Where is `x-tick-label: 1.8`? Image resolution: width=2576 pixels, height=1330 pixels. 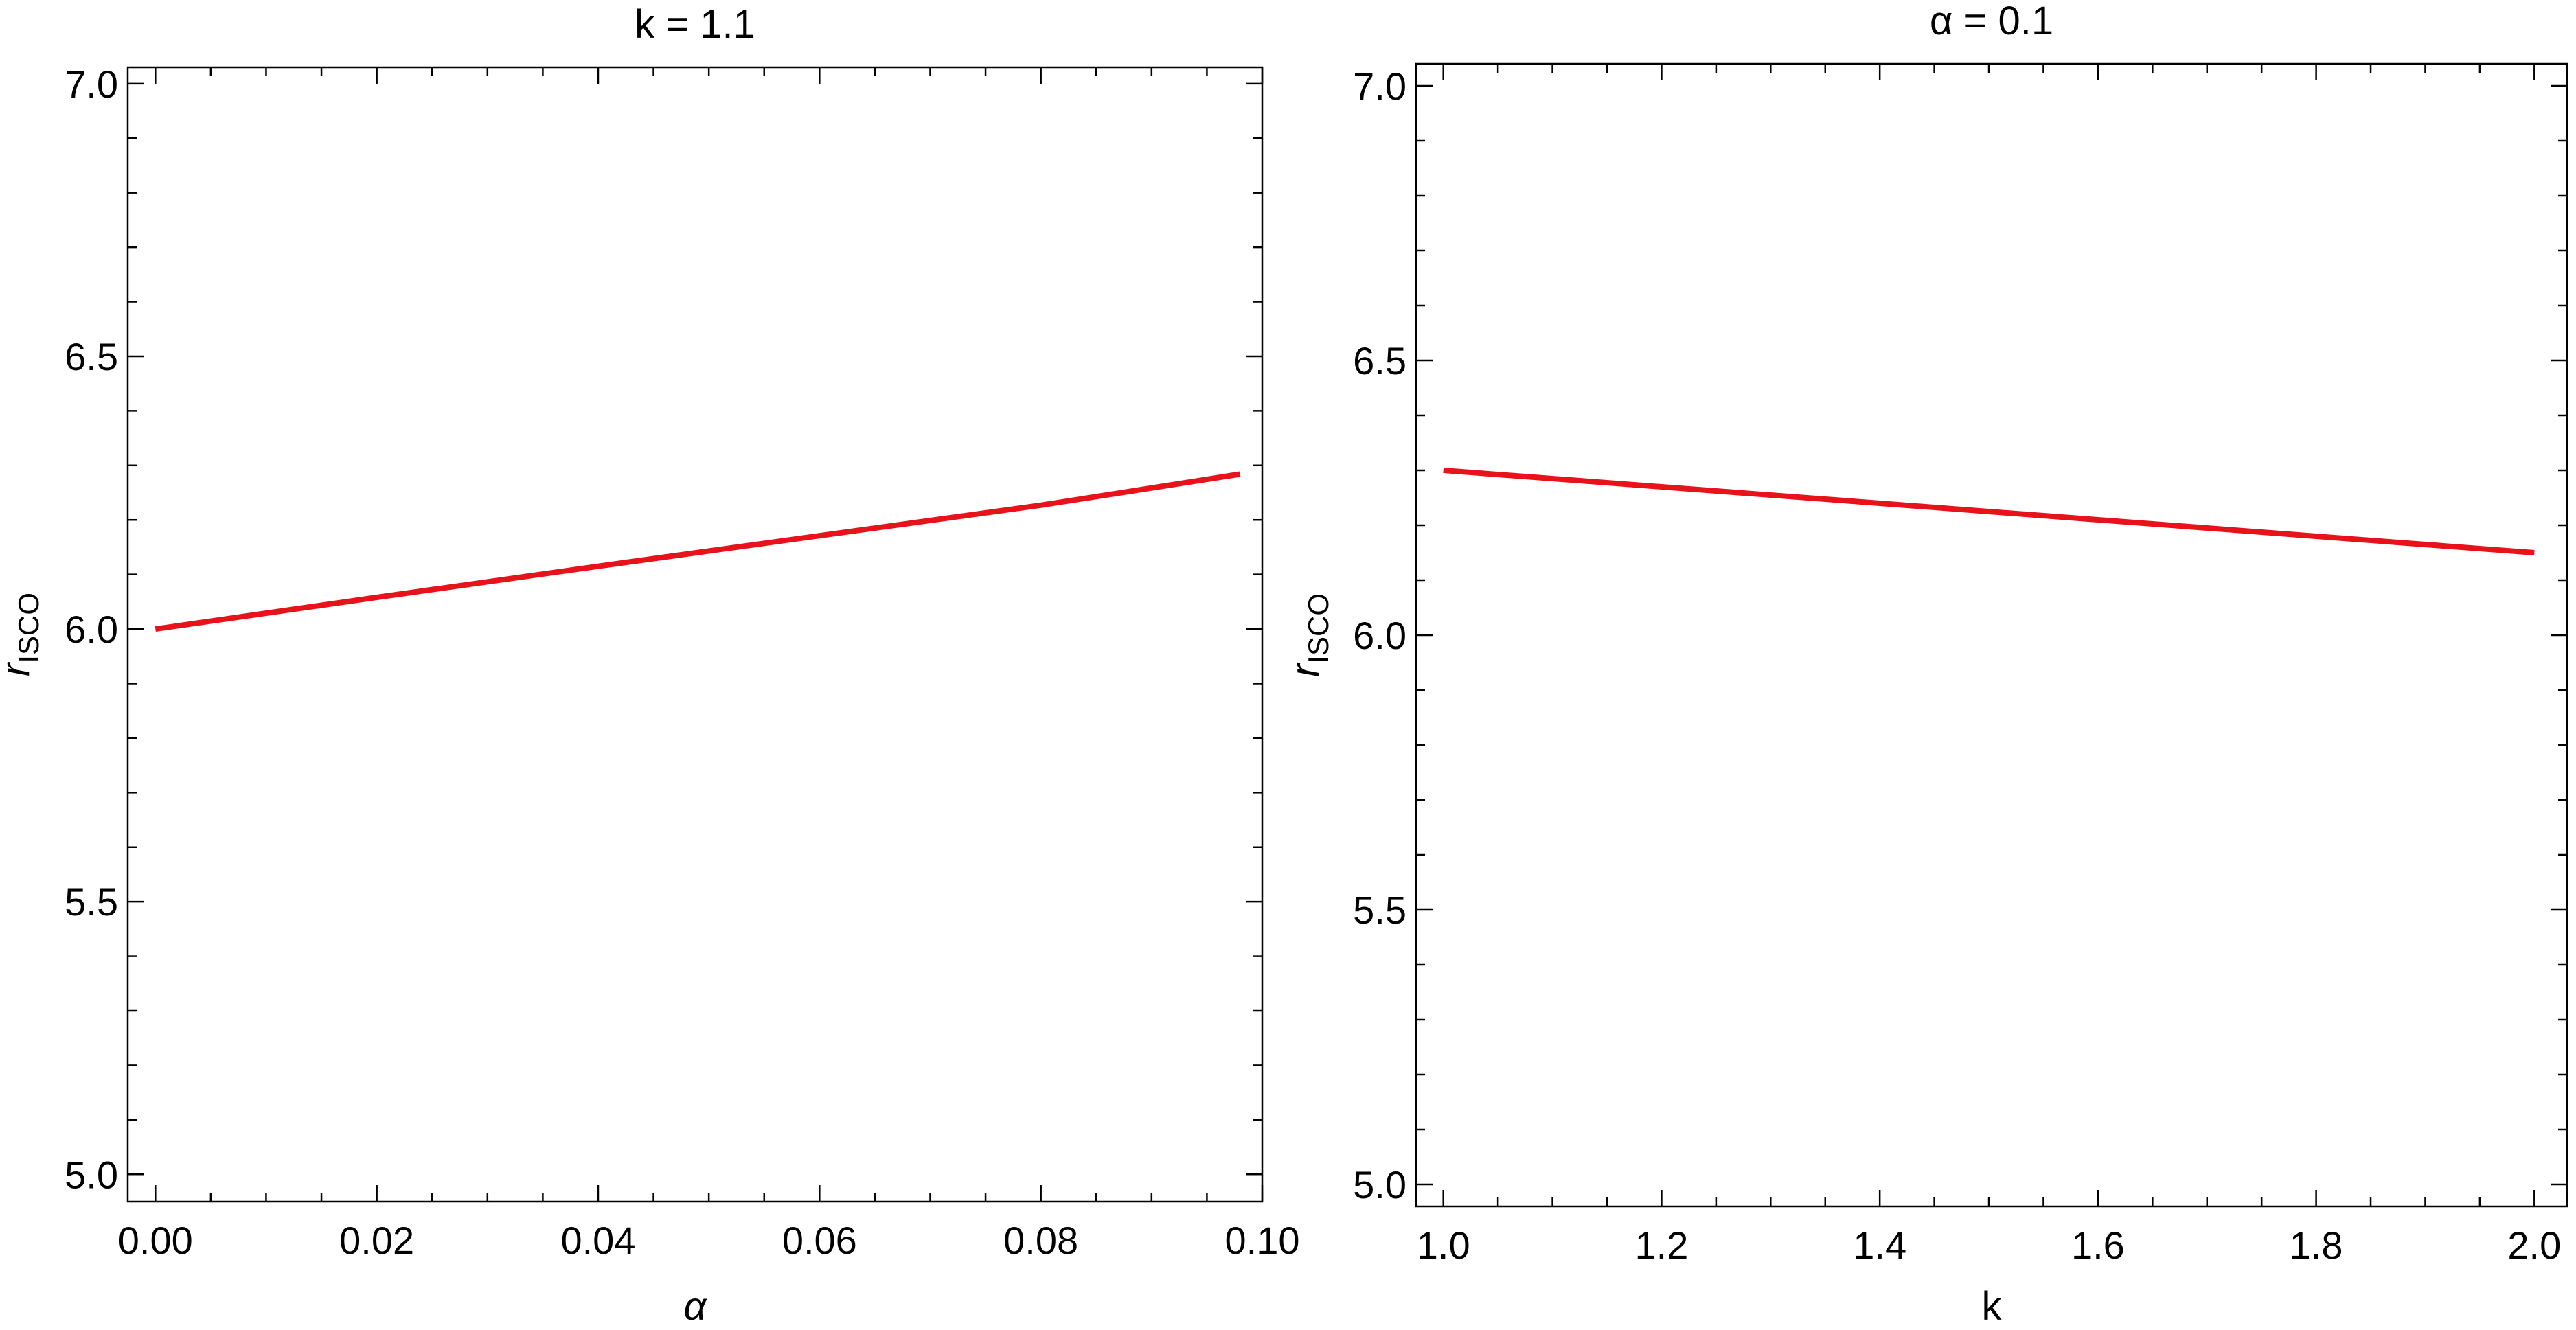 x-tick-label: 1.8 is located at coordinates (2316, 1245).